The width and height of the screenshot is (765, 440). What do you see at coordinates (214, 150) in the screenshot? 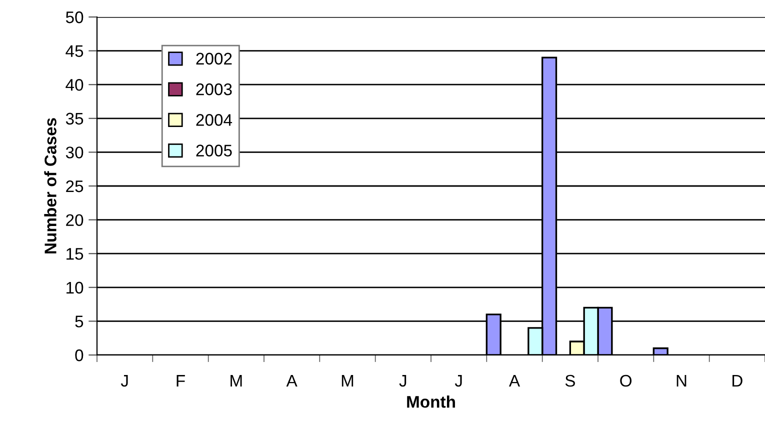
I see `legend-label: 2005` at bounding box center [214, 150].